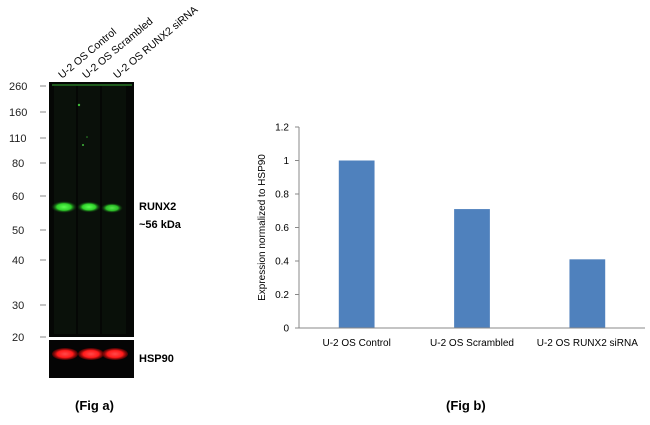  I want to click on hsp90-band-control, so click(65, 354).